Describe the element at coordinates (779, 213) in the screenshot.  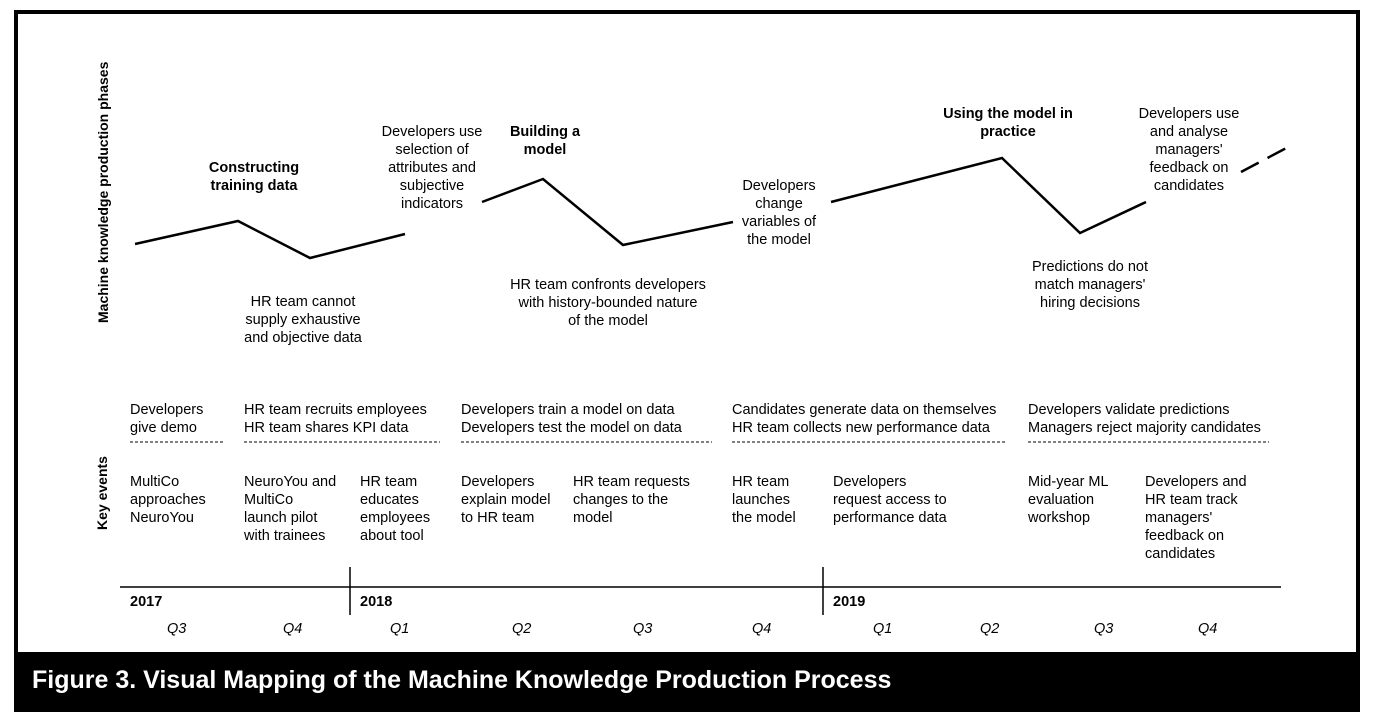
I see `annotation-dev-change-variables: Developers change variables of the model` at that location.